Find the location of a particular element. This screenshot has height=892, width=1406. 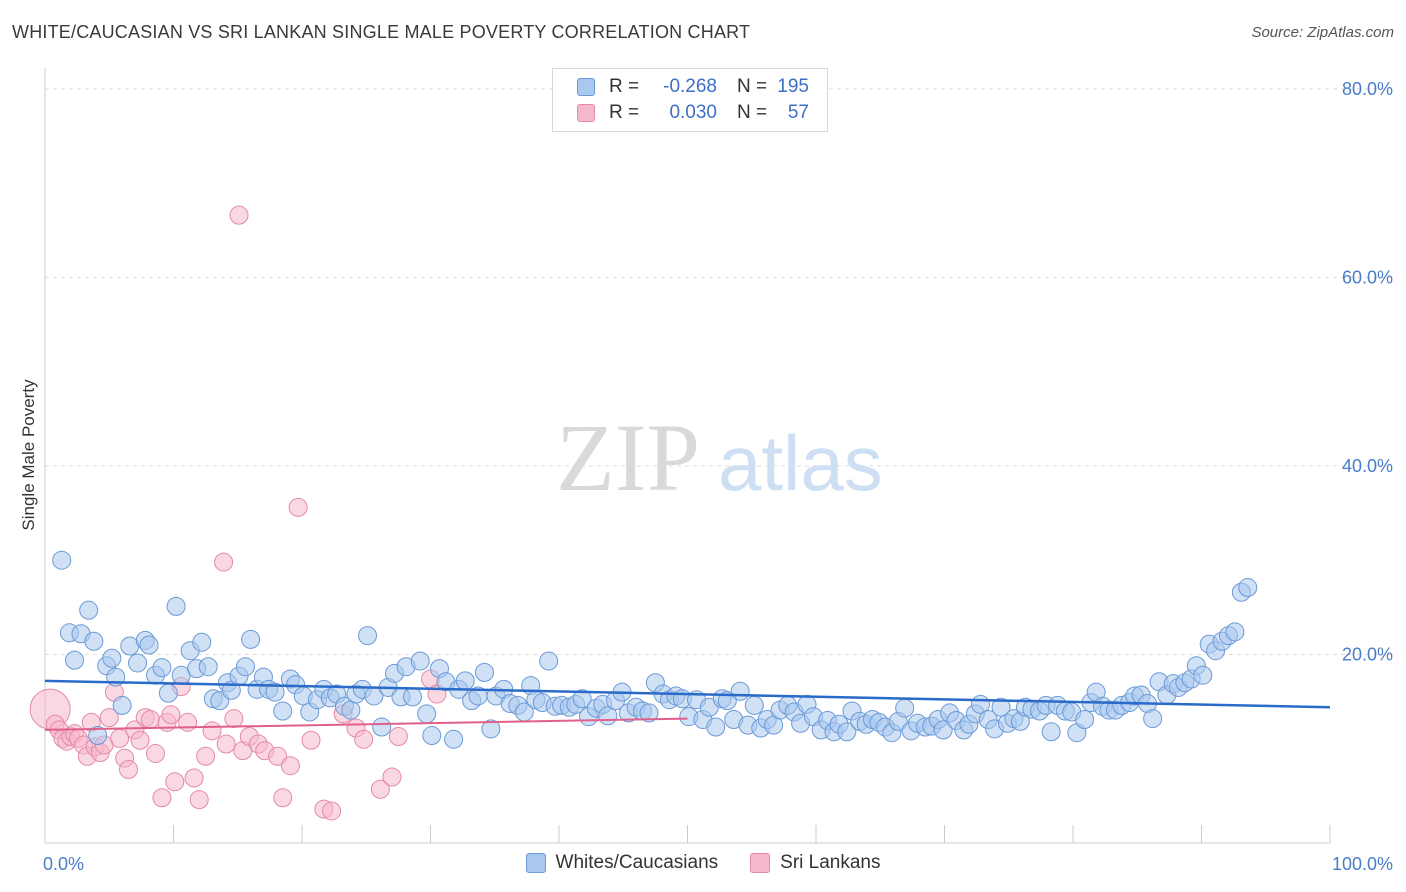

r-value: -0.268 is located at coordinates (690, 86).